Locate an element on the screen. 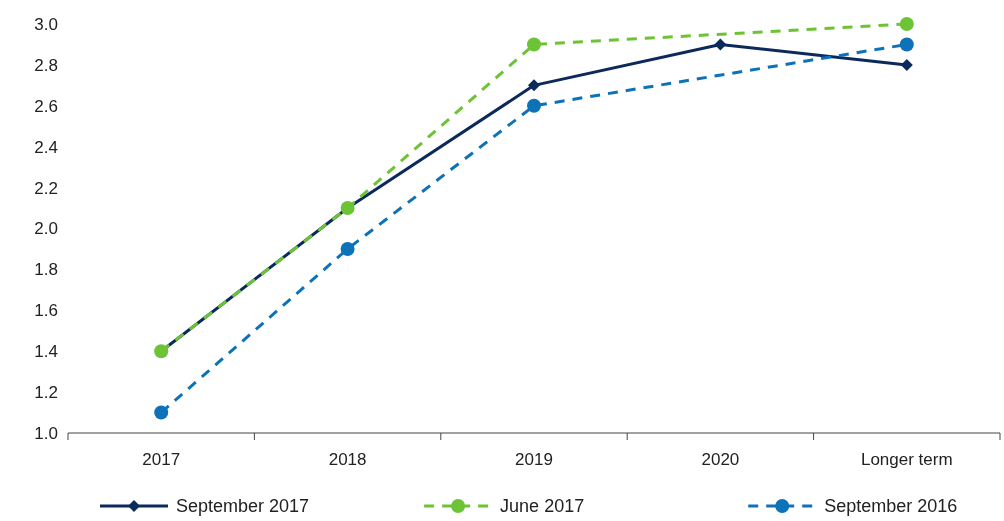 This screenshot has width=1004, height=521. legend-label: September 2016 is located at coordinates (891, 506).